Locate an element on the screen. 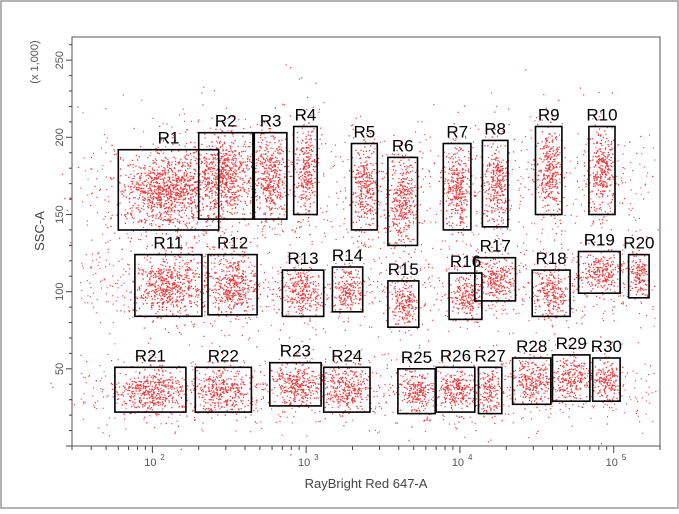  gate-r4-label: R4 is located at coordinates (306, 115).